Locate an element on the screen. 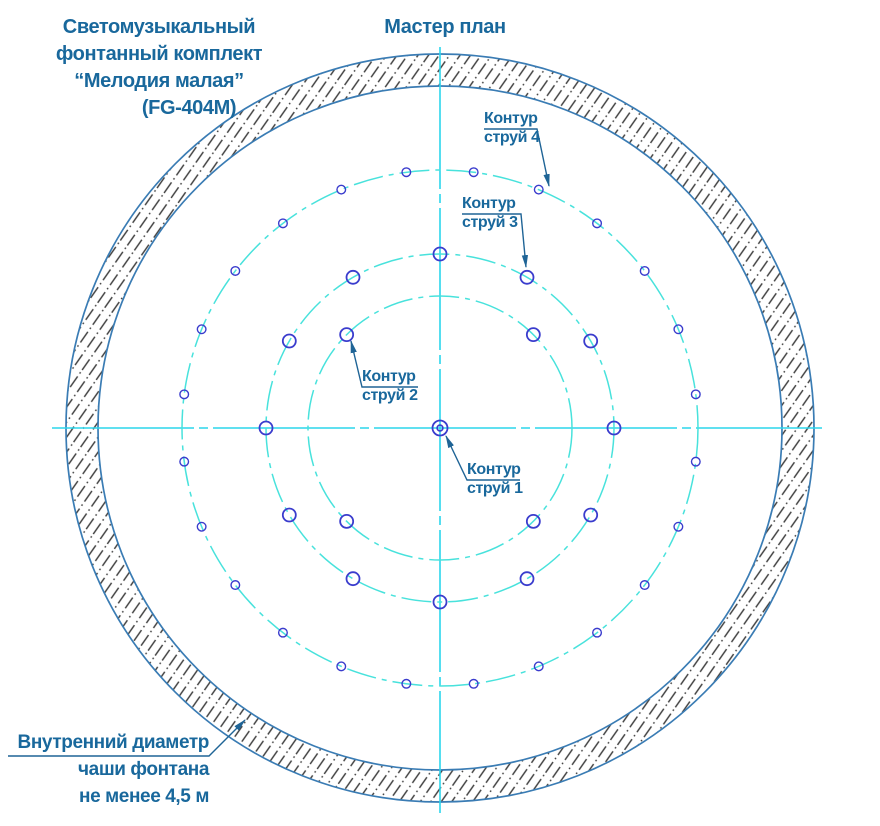 The image size is (880, 826). kit-title-line-3: “Мелодия малая” is located at coordinates (159, 81).